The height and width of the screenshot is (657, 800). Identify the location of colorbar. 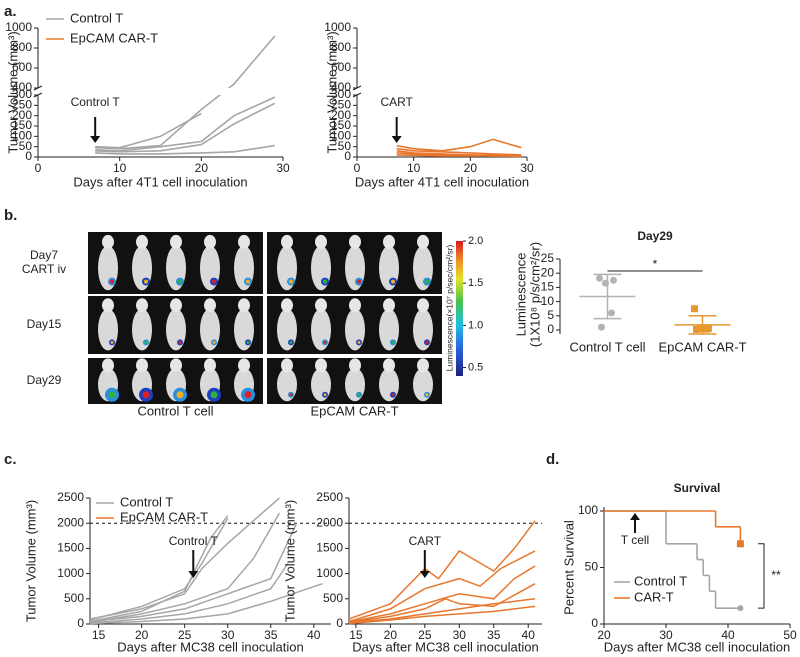
(459, 308).